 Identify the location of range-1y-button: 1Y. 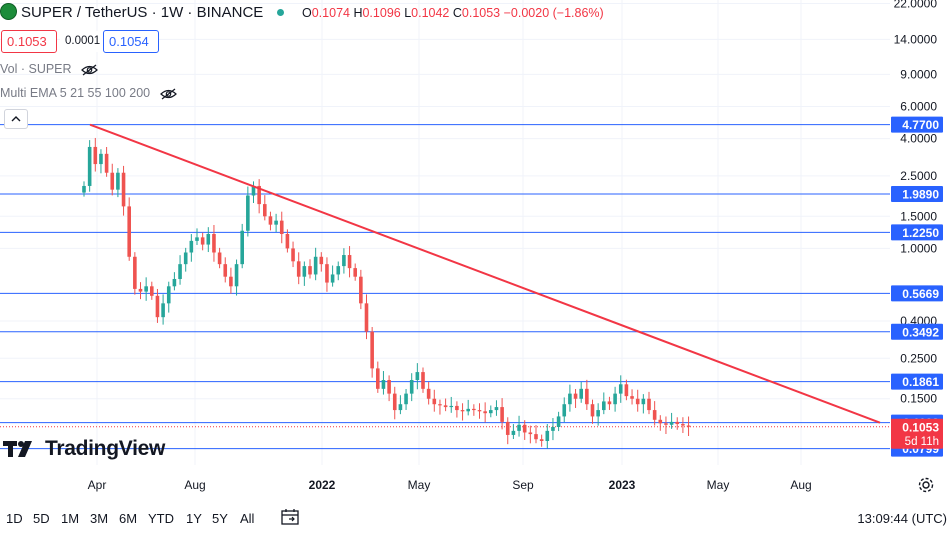
(194, 518).